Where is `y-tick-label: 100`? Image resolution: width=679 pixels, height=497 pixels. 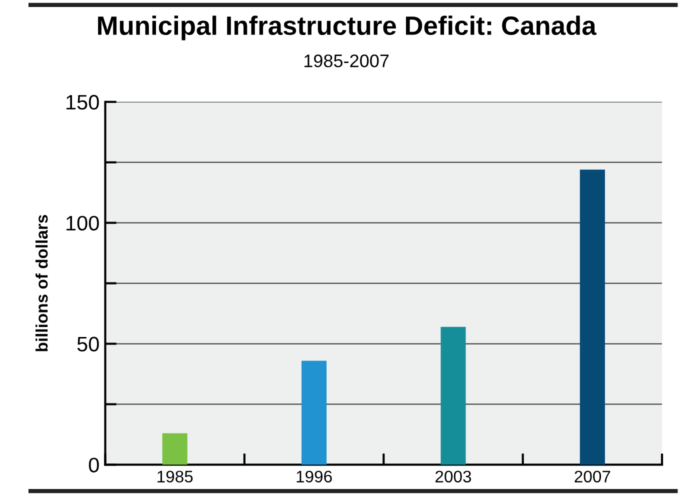 y-tick-label: 100 is located at coordinates (82, 223).